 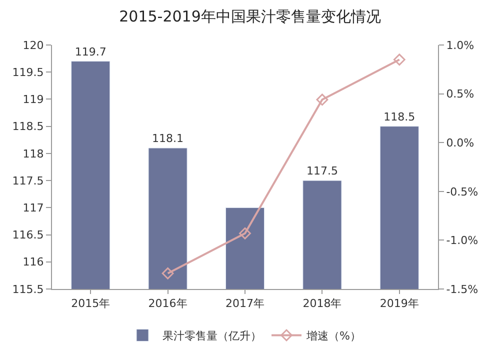 I want to click on data-label: 117.5, so click(x=322, y=171).